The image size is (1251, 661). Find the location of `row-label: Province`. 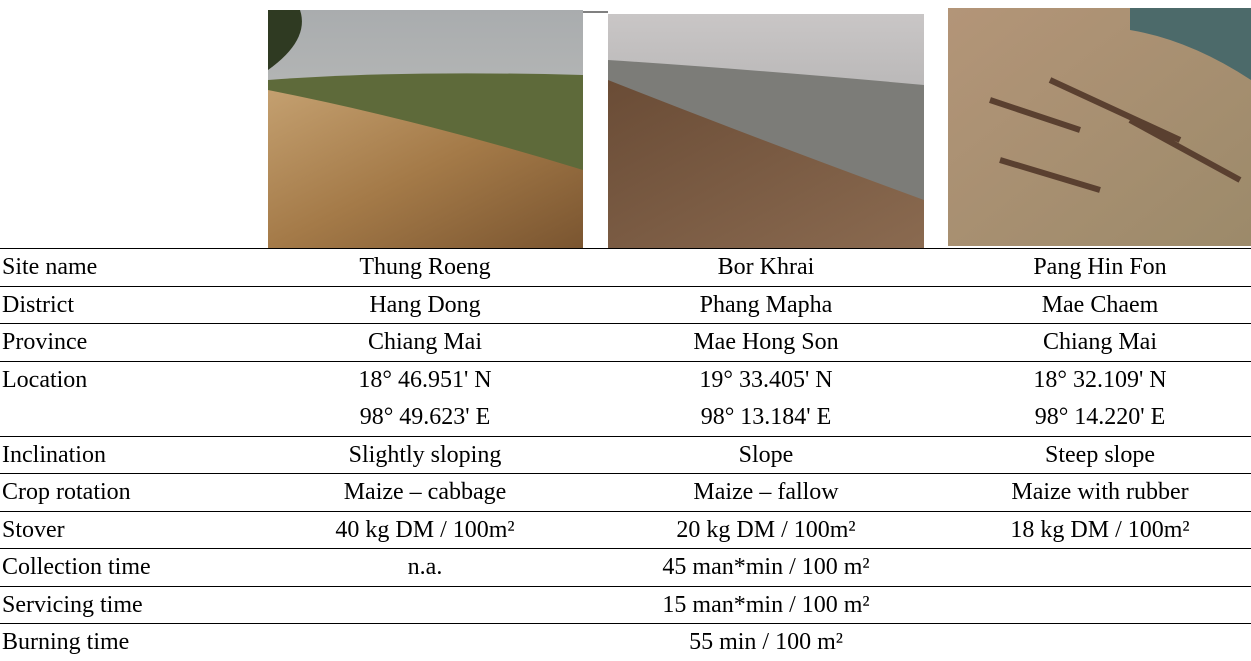

row-label: Province is located at coordinates (45, 342).